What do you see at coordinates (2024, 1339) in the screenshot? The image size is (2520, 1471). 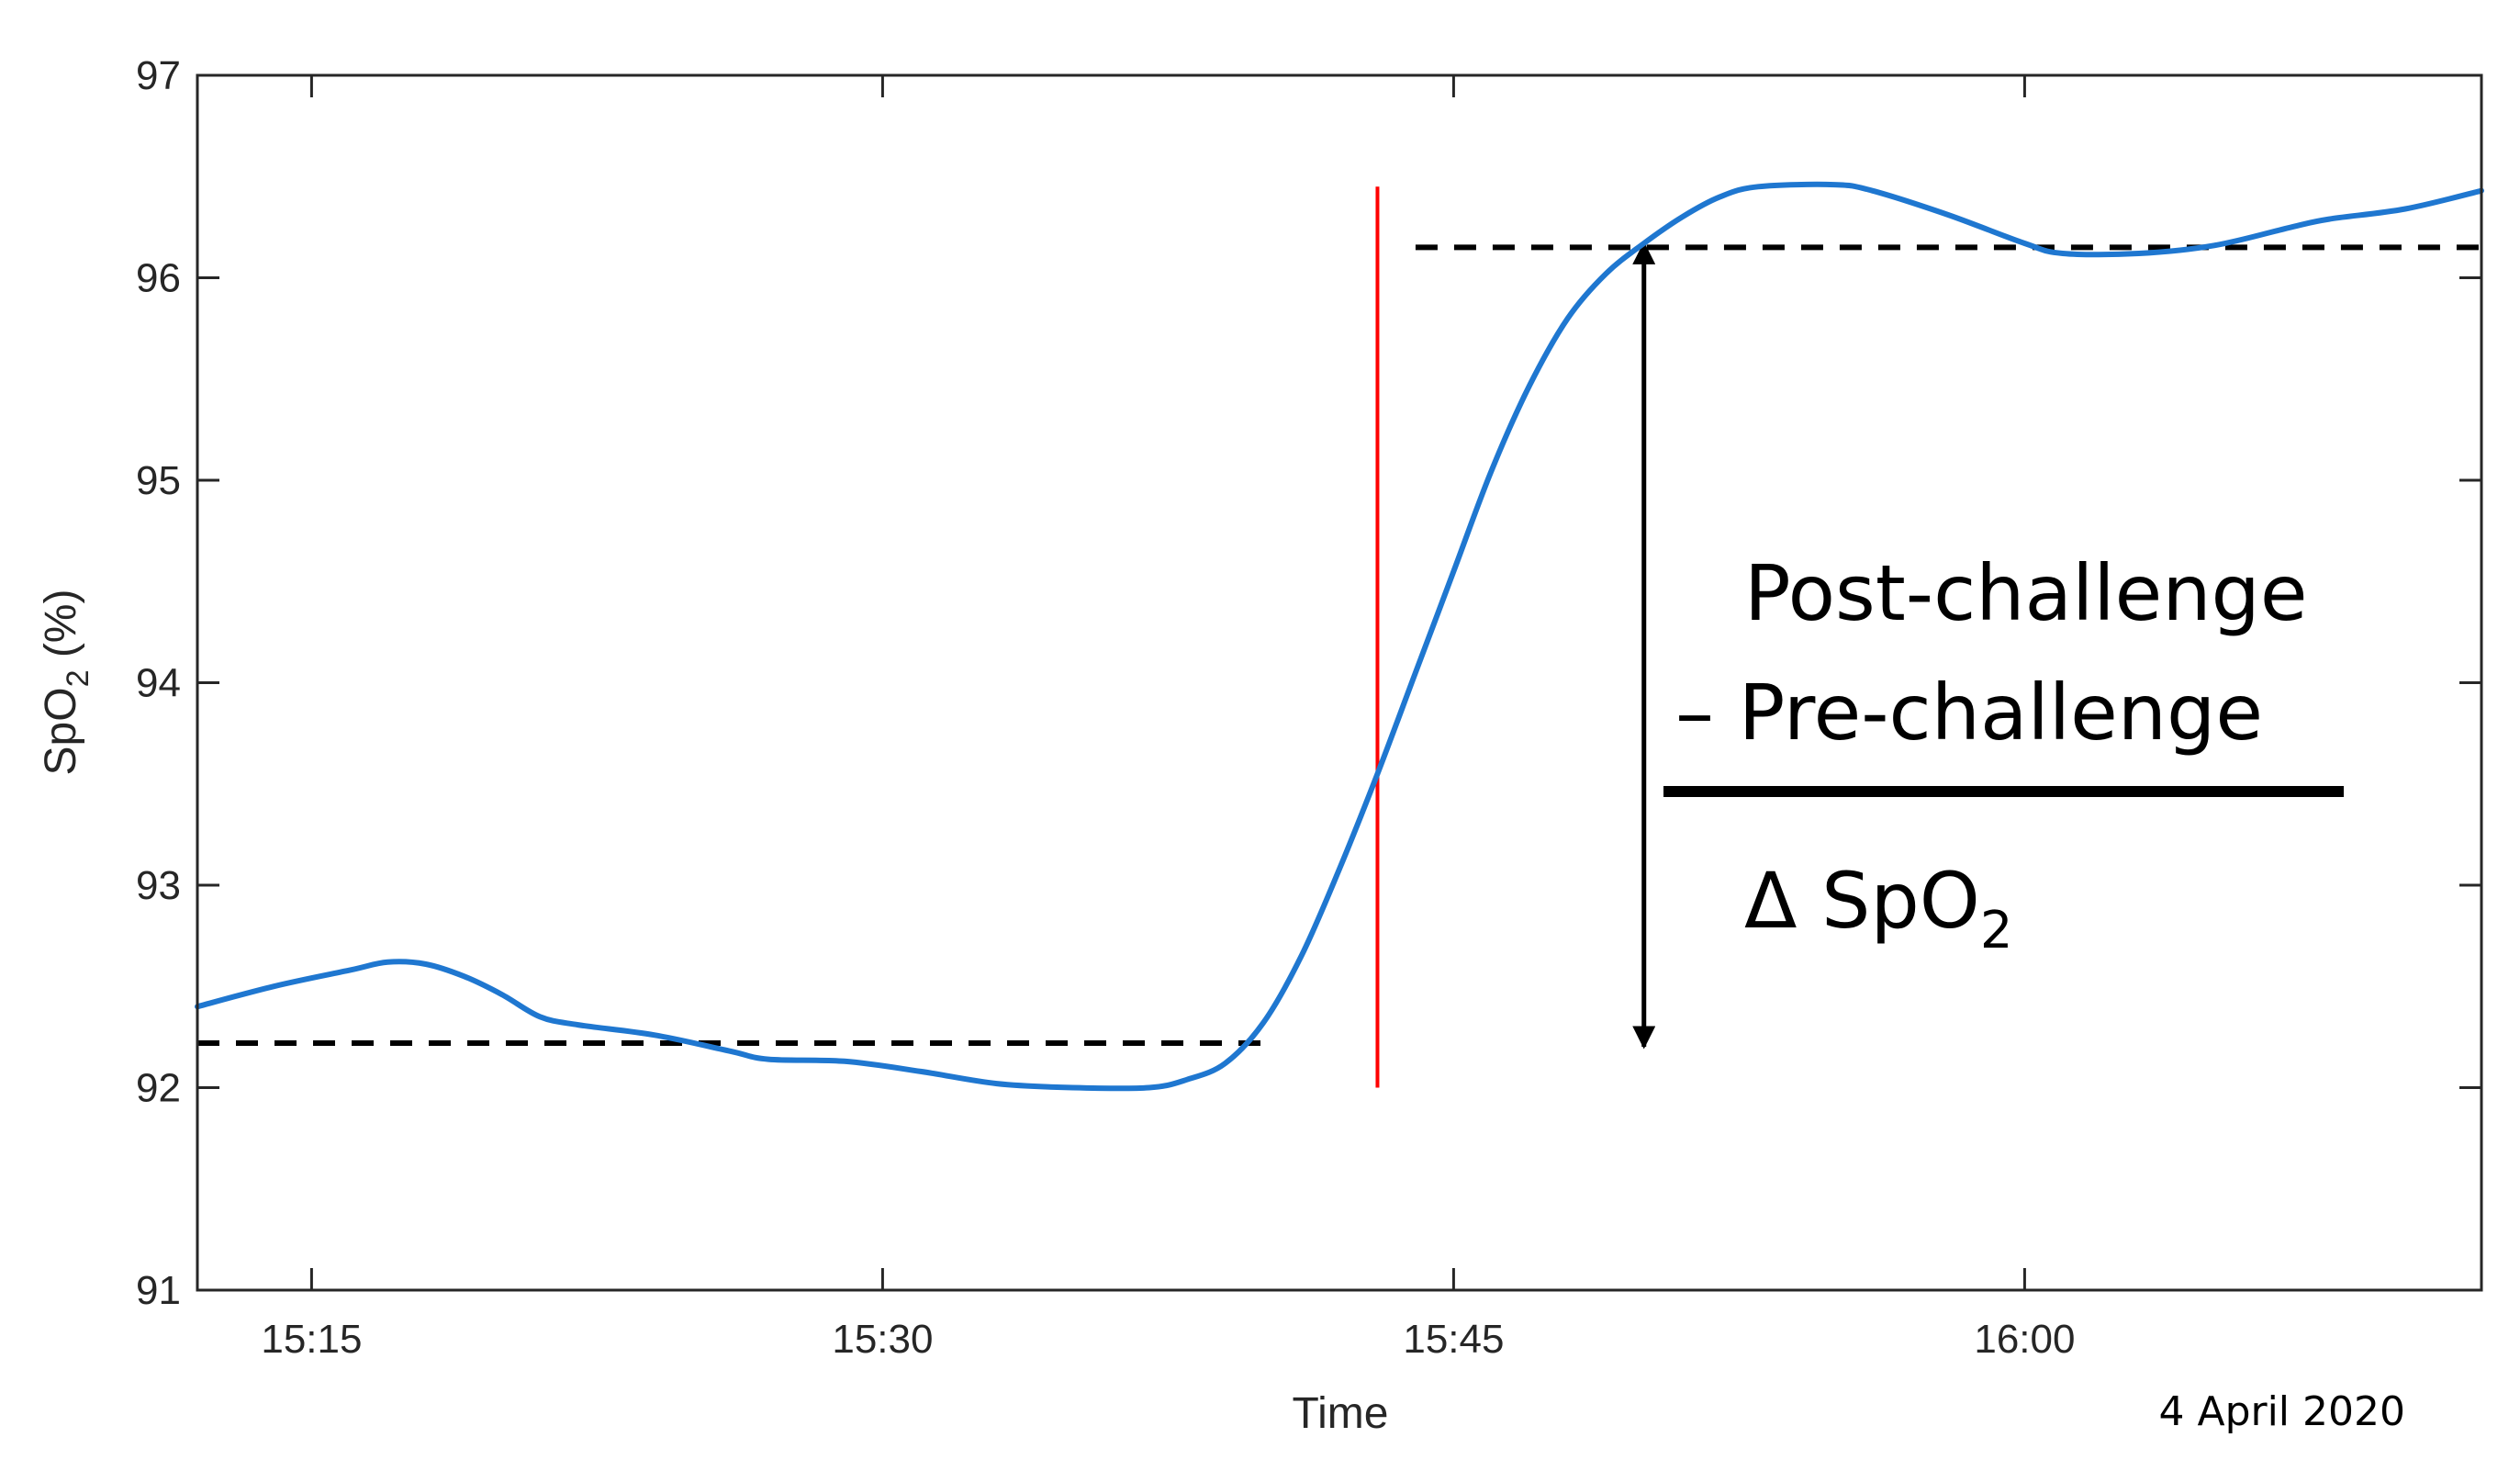 I see `x-tick-label: 16:00` at bounding box center [2024, 1339].